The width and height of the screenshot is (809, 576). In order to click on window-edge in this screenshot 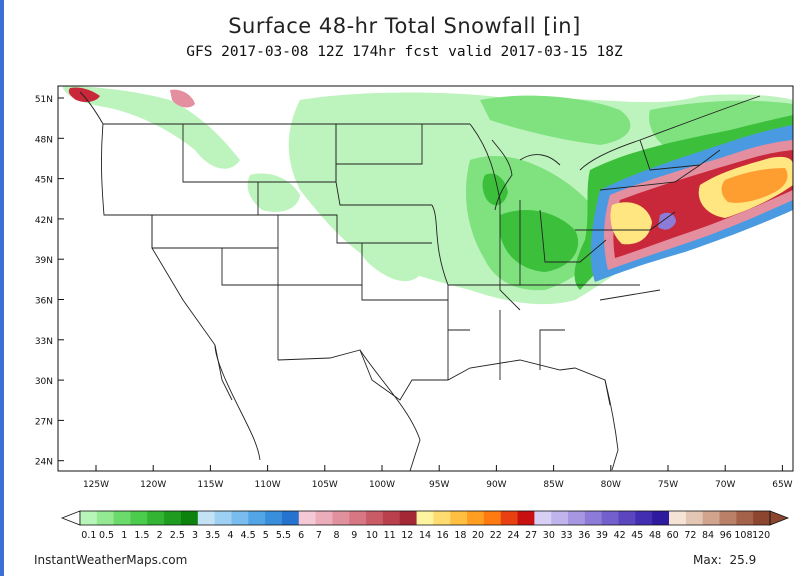, I will do `click(2, 288)`.